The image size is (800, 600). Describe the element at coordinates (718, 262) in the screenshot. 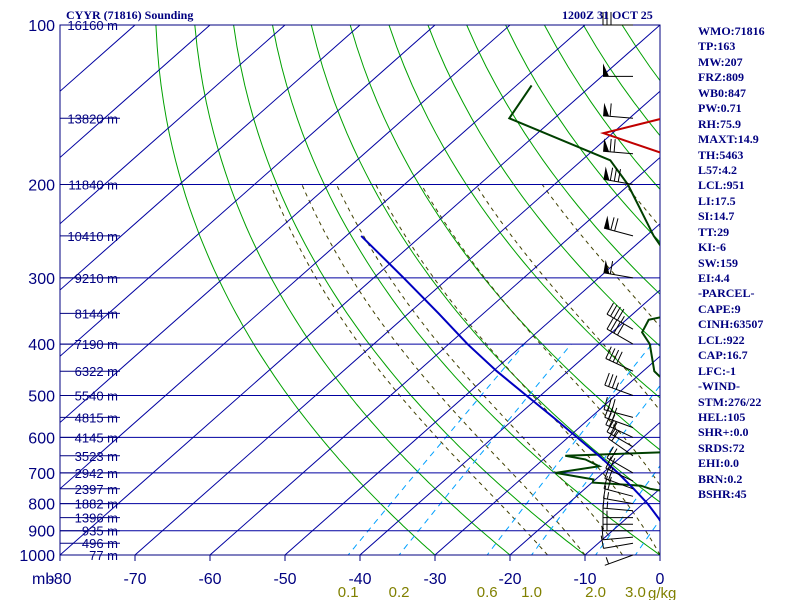

I see `sounding-index: SW:159` at that location.